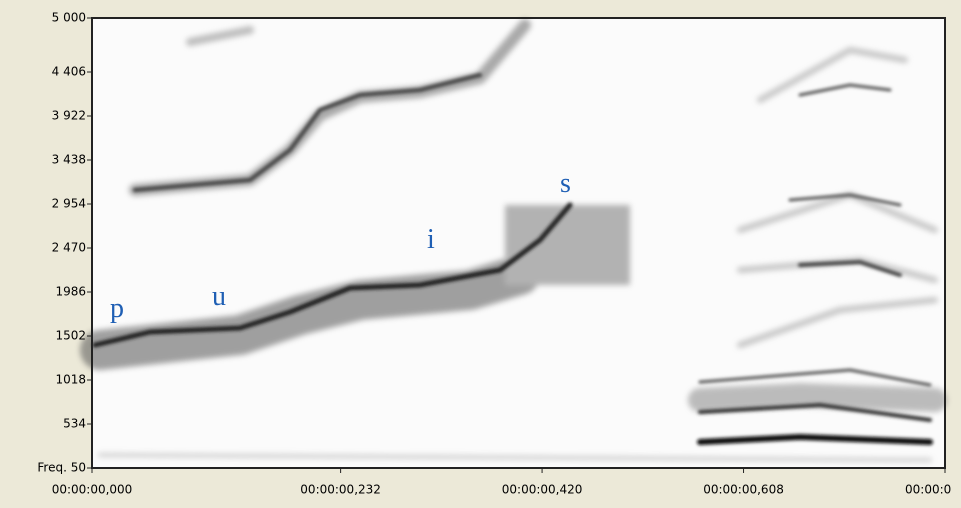 The image size is (961, 508). What do you see at coordinates (69, 248) in the screenshot?
I see `y-tick-label: 2 470` at bounding box center [69, 248].